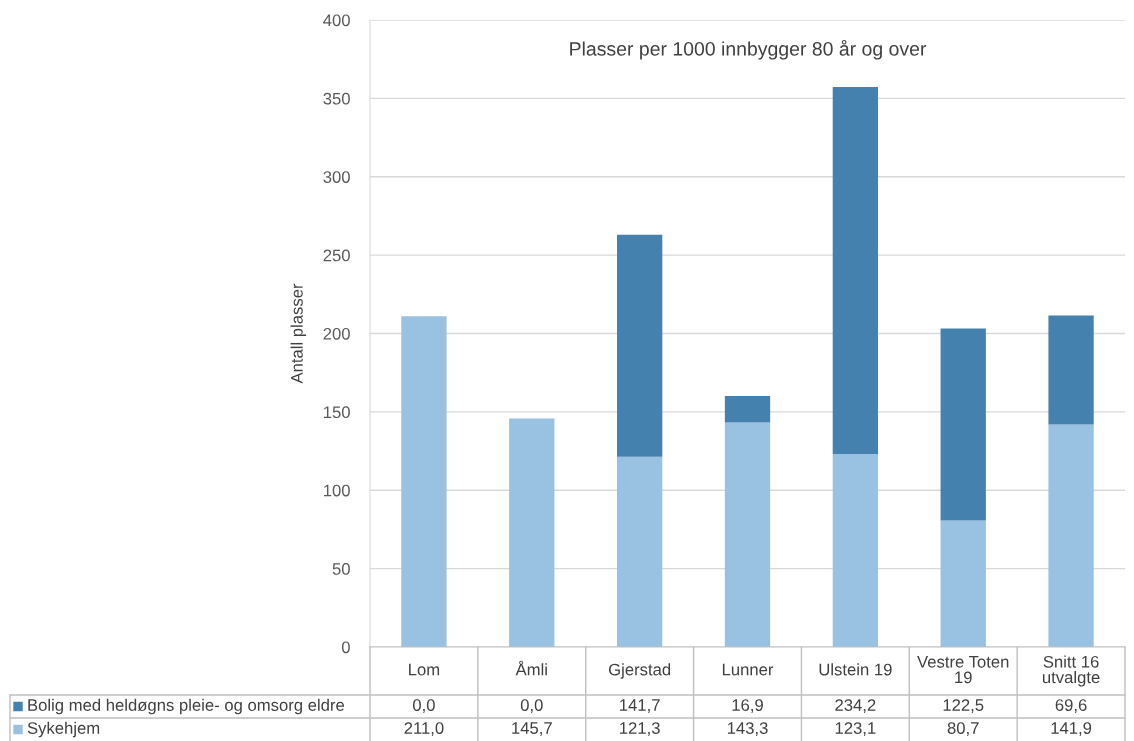 Image resolution: width=1134 pixels, height=741 pixels. Describe the element at coordinates (855, 669) in the screenshot. I see `x-tick-label: Ulstein 19` at that location.